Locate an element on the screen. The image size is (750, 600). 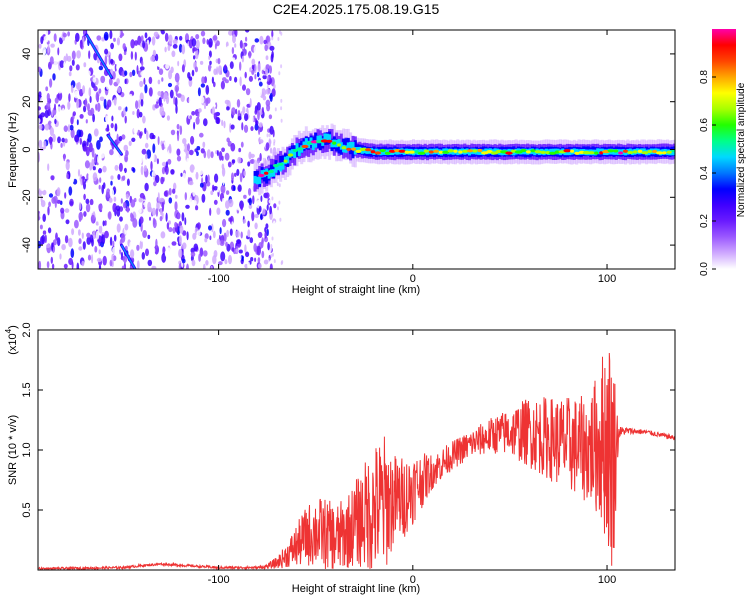
snr-x-axis-label: Height of straight line (km) is located at coordinates (356, 589).